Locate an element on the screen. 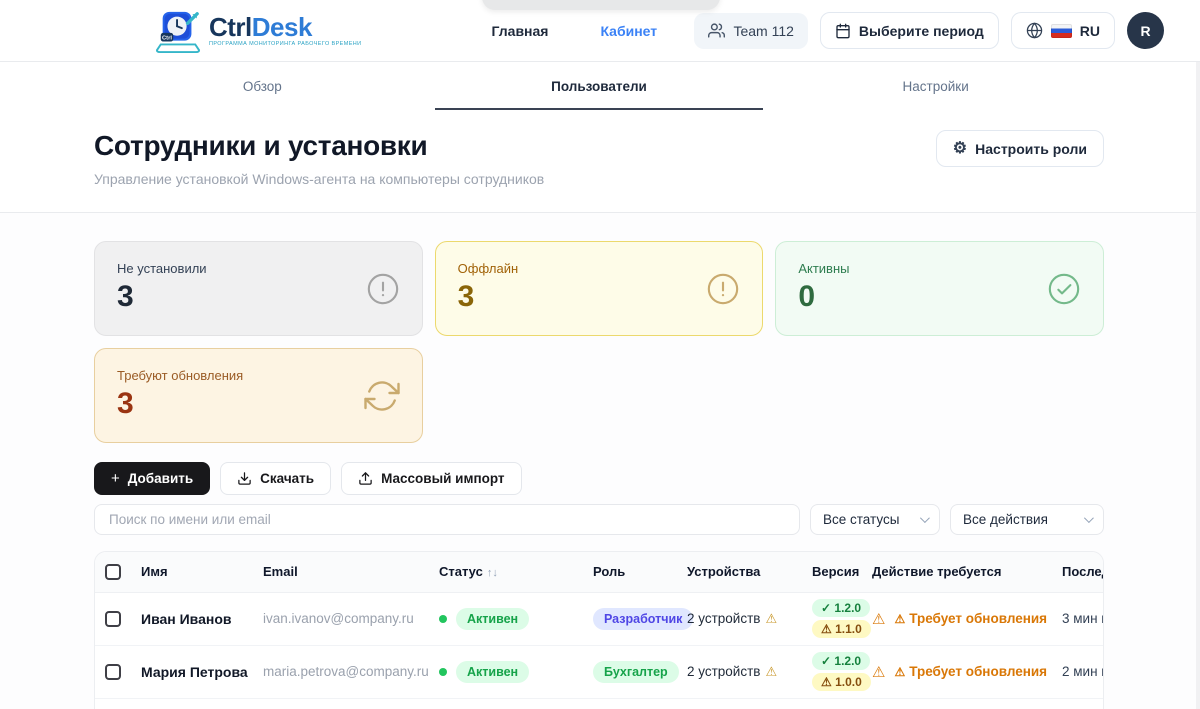 This screenshot has width=1200, height=709. ctrldesk-logo-icon: Ctrl is located at coordinates (178, 32).